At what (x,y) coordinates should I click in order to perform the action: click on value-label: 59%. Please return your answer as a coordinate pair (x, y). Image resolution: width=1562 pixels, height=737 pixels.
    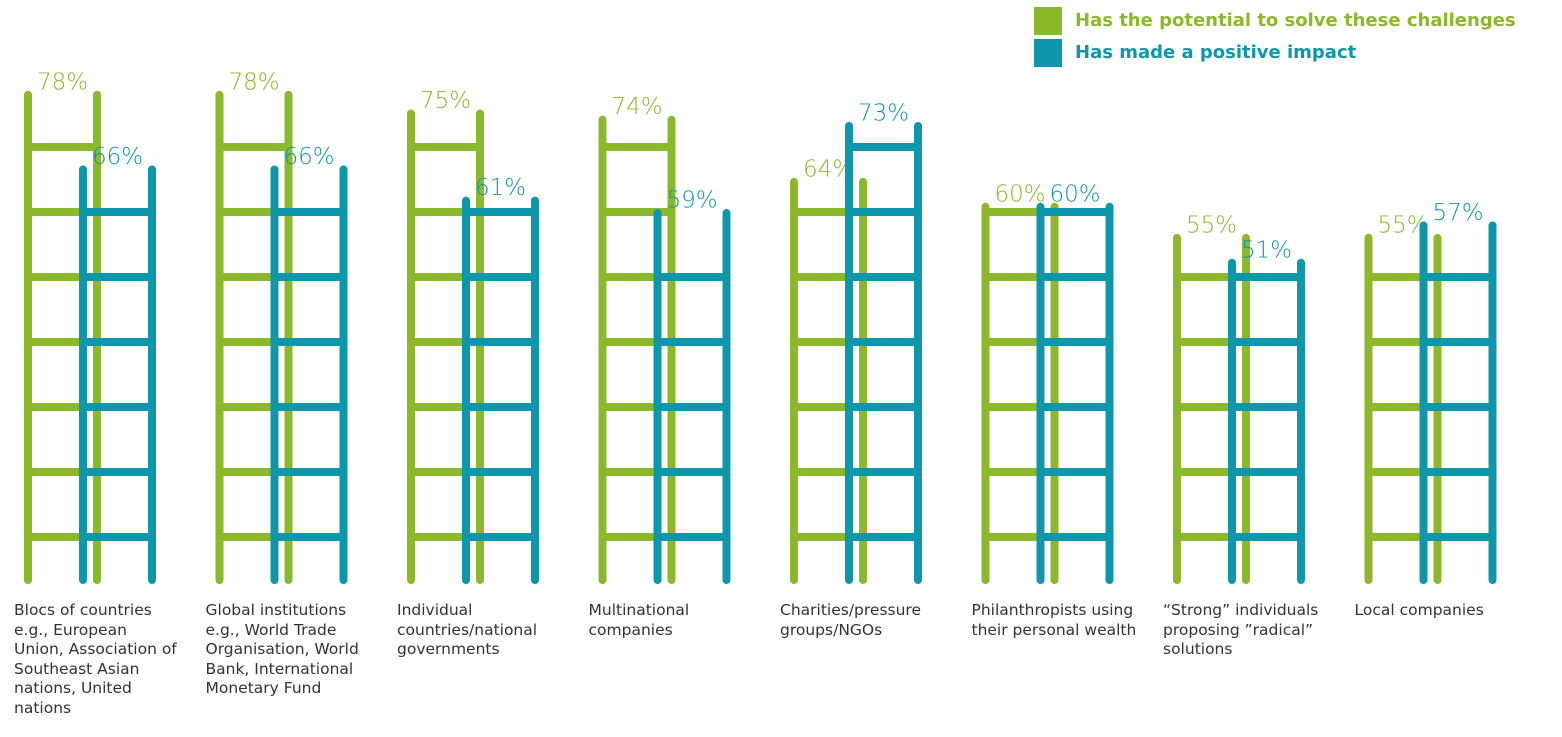
    Looking at the image, I should click on (691, 201).